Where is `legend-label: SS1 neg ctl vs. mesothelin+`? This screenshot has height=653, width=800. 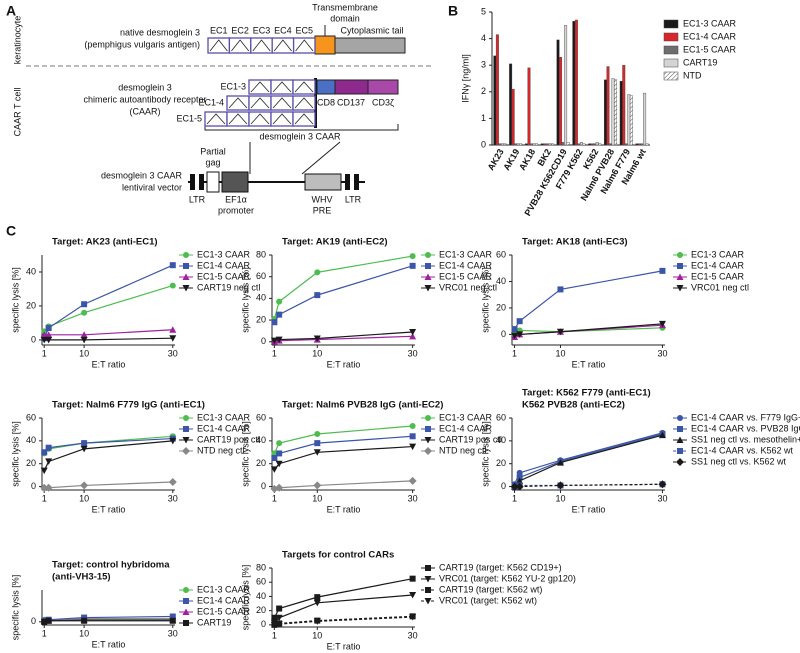
legend-label: SS1 neg ctl vs. mesothelin+ is located at coordinates (745, 439).